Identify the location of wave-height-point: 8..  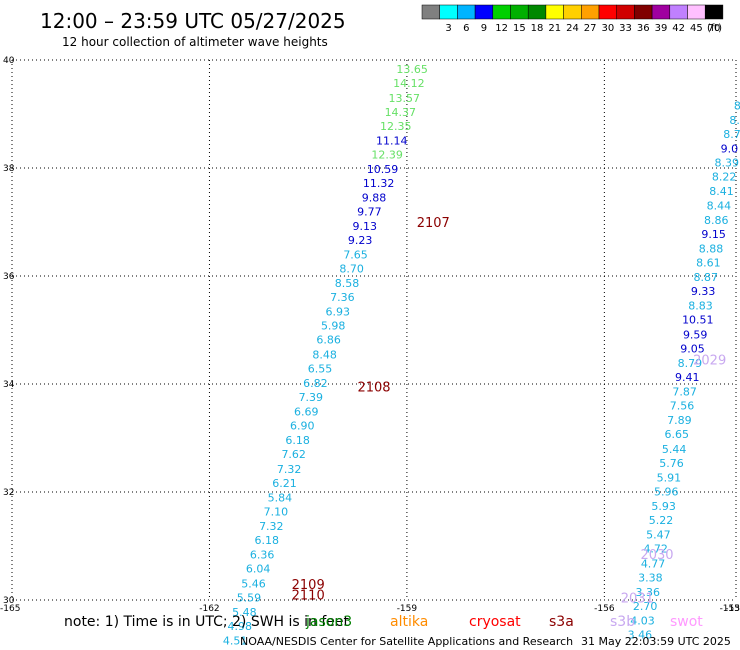
(734, 120).